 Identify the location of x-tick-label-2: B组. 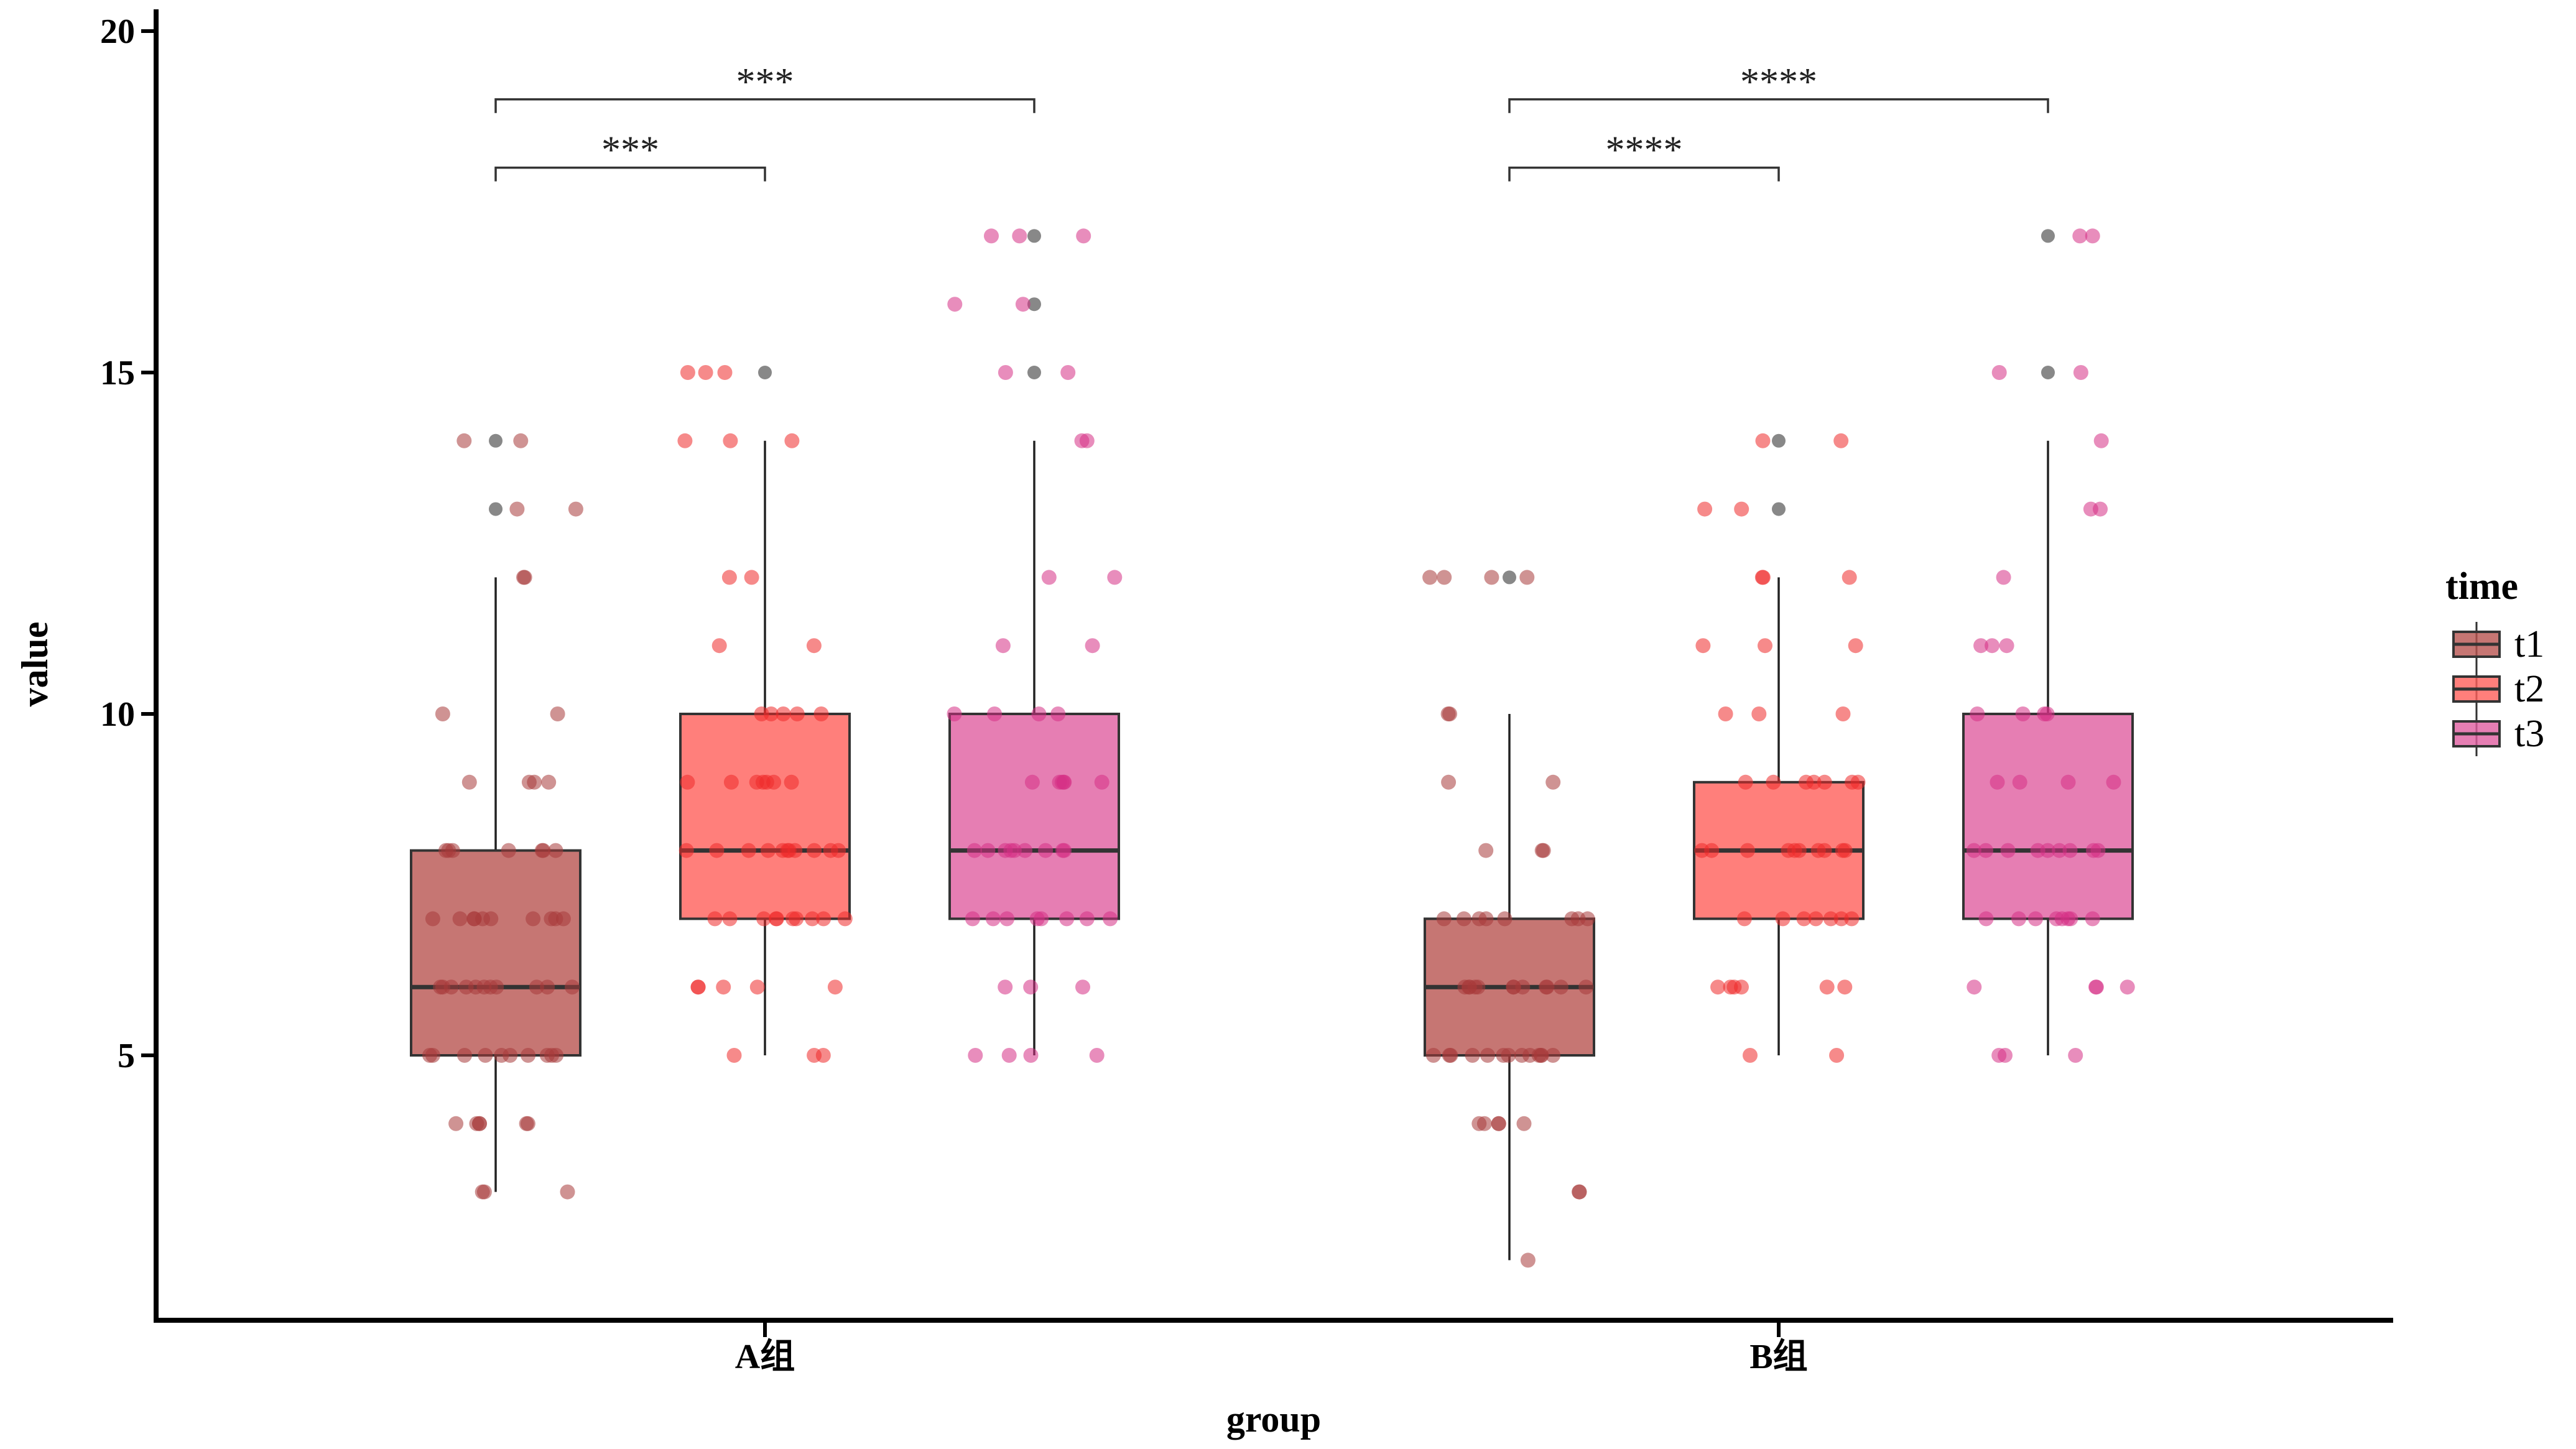
(1778, 1357).